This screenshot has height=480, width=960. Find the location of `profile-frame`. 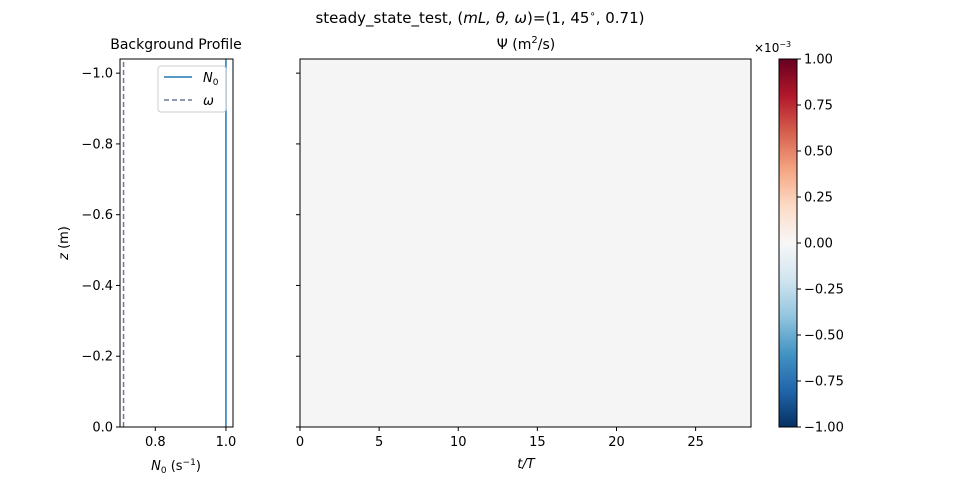

profile-frame is located at coordinates (176, 243).